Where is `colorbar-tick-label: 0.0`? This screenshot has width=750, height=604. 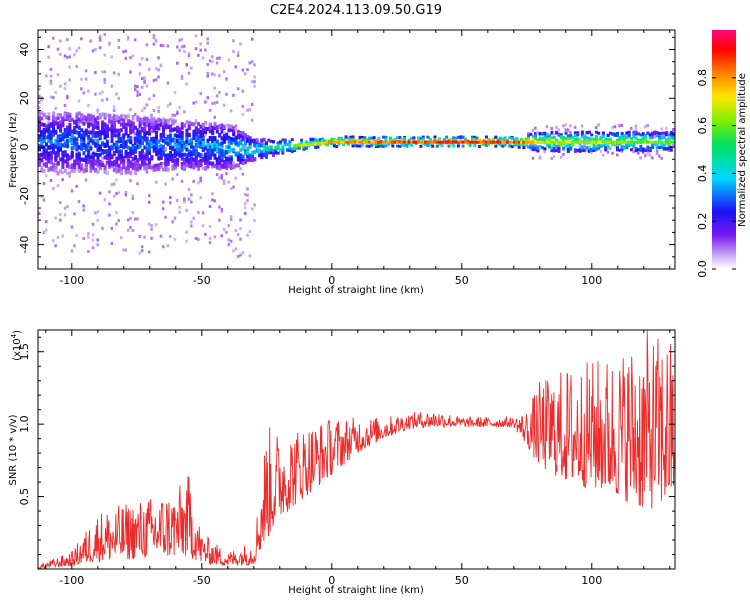
colorbar-tick-label: 0.0 is located at coordinates (702, 269).